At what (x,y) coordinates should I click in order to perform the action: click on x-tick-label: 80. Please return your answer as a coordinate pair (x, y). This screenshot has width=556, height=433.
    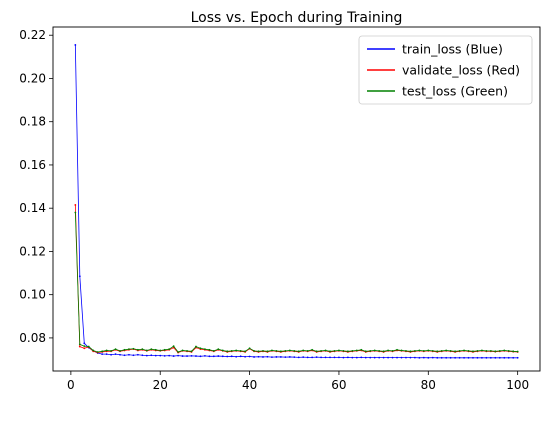
    Looking at the image, I should click on (428, 385).